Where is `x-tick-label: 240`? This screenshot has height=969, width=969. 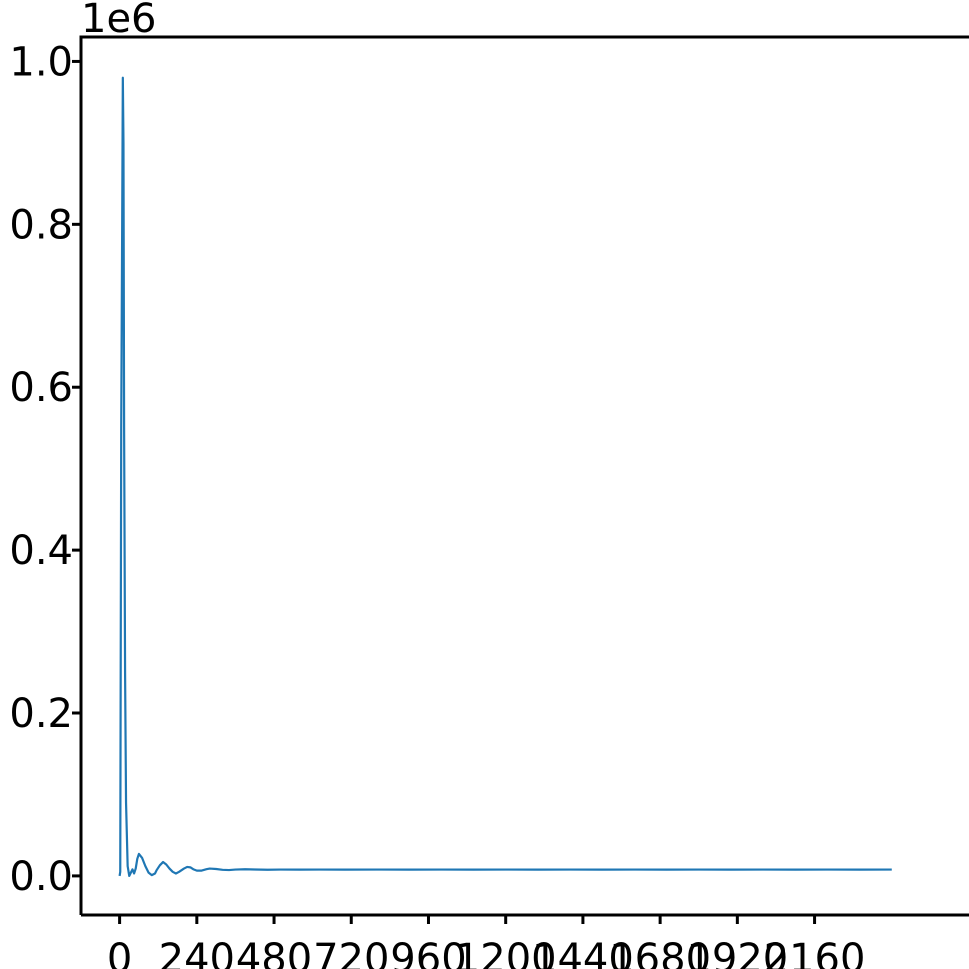
x-tick-label: 240 is located at coordinates (197, 952).